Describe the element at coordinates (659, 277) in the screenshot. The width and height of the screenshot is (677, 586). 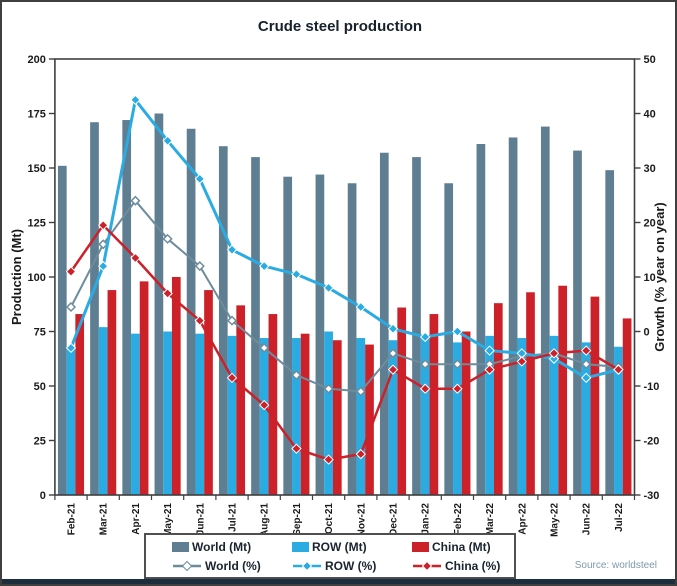
I see `right-axis-label: Growth (% year on year)` at that location.